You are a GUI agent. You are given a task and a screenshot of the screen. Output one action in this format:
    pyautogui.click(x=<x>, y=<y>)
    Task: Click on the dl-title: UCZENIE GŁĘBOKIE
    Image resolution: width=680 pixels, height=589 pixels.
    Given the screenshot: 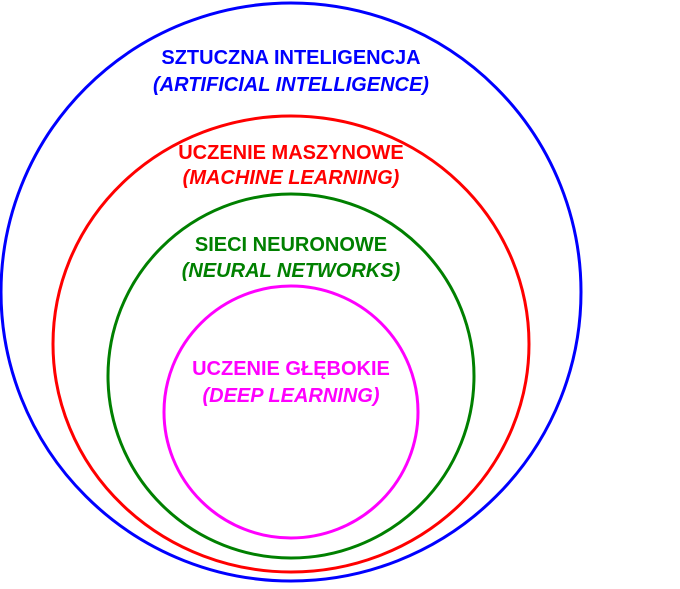 What is the action you would take?
    pyautogui.click(x=291, y=369)
    